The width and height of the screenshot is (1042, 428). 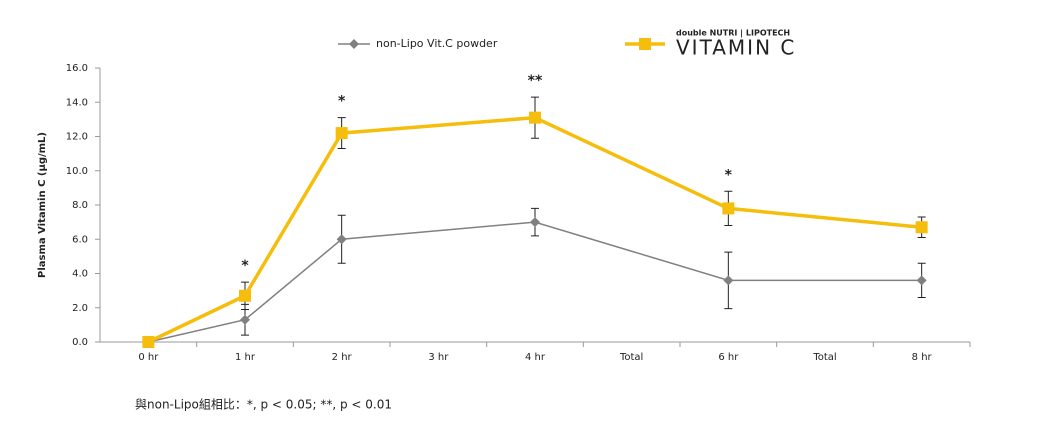 I want to click on y-axis-label: Plasma Vitamin C (μg/mL), so click(x=42, y=205).